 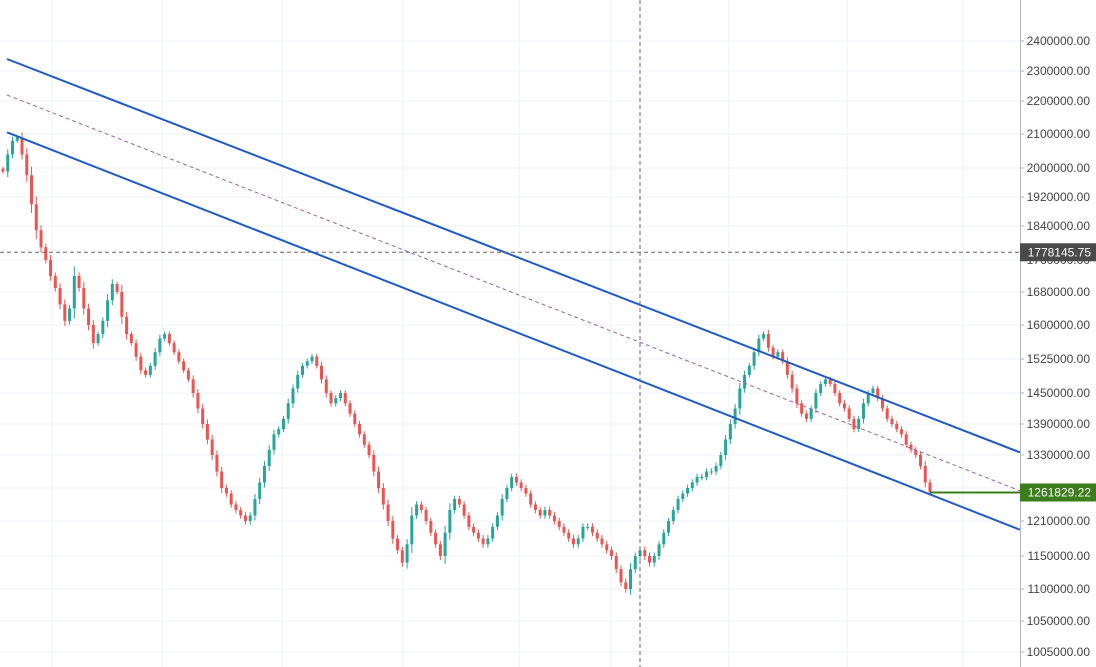 I want to click on y-tick-label: 1680000.00, so click(x=1059, y=292).